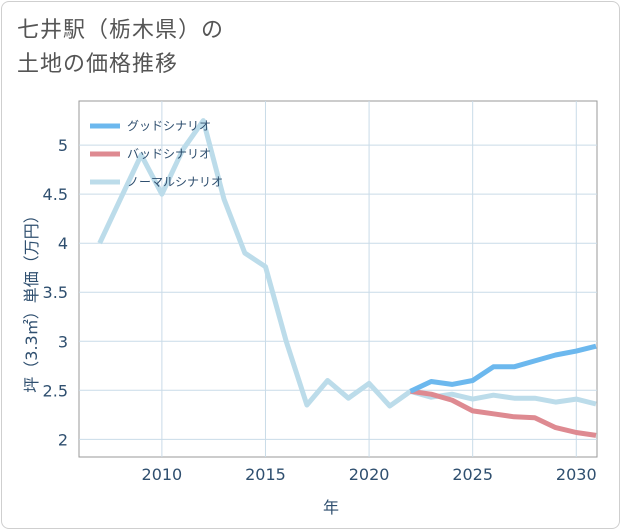  Describe the element at coordinates (63, 145) in the screenshot. I see `y-tick-label: 5` at that location.